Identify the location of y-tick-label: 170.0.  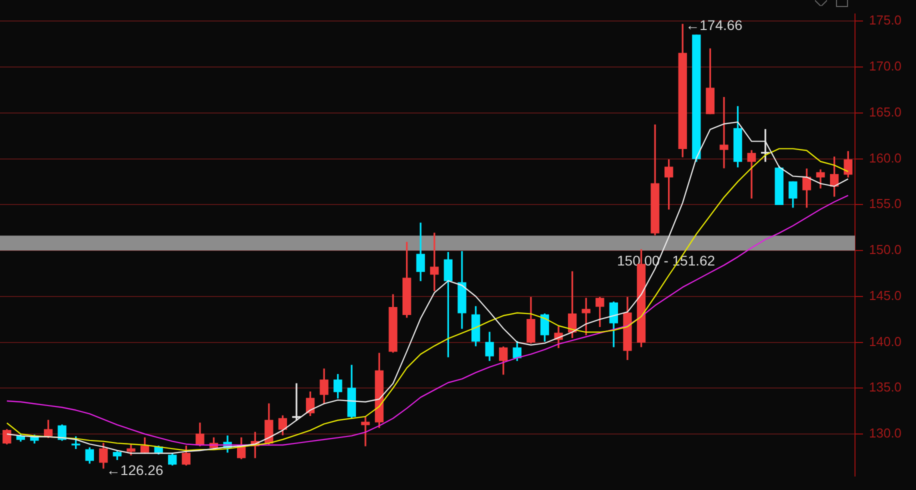
(885, 66).